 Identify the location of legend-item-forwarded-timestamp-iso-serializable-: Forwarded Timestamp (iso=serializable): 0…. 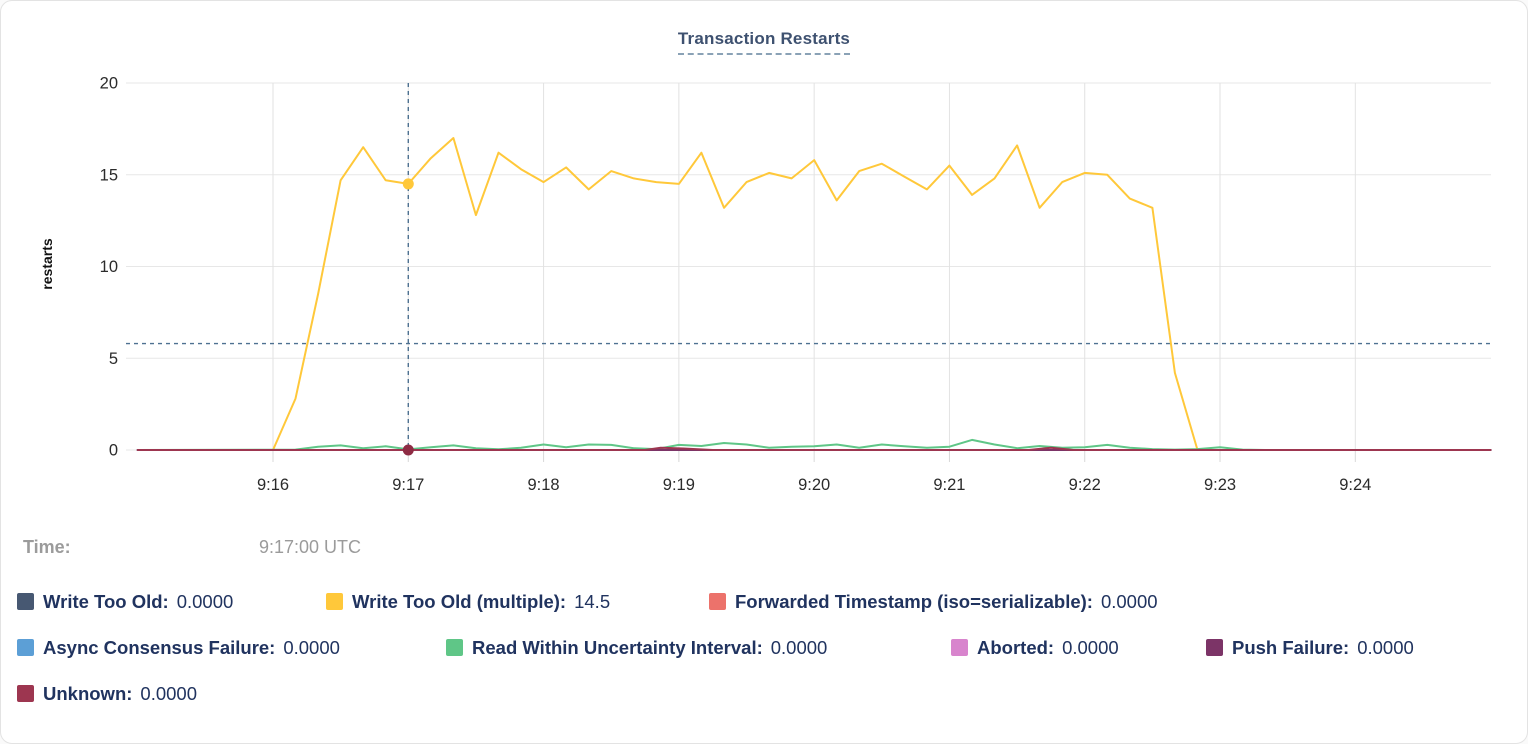
(933, 602).